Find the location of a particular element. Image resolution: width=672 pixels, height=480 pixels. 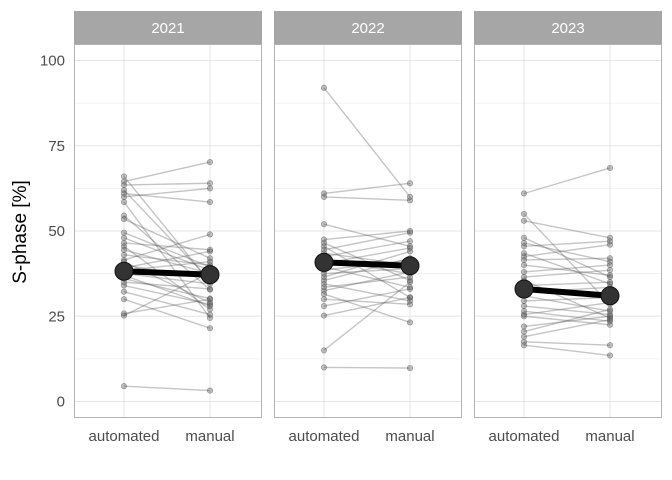

x-tick-label: automated is located at coordinates (524, 436).